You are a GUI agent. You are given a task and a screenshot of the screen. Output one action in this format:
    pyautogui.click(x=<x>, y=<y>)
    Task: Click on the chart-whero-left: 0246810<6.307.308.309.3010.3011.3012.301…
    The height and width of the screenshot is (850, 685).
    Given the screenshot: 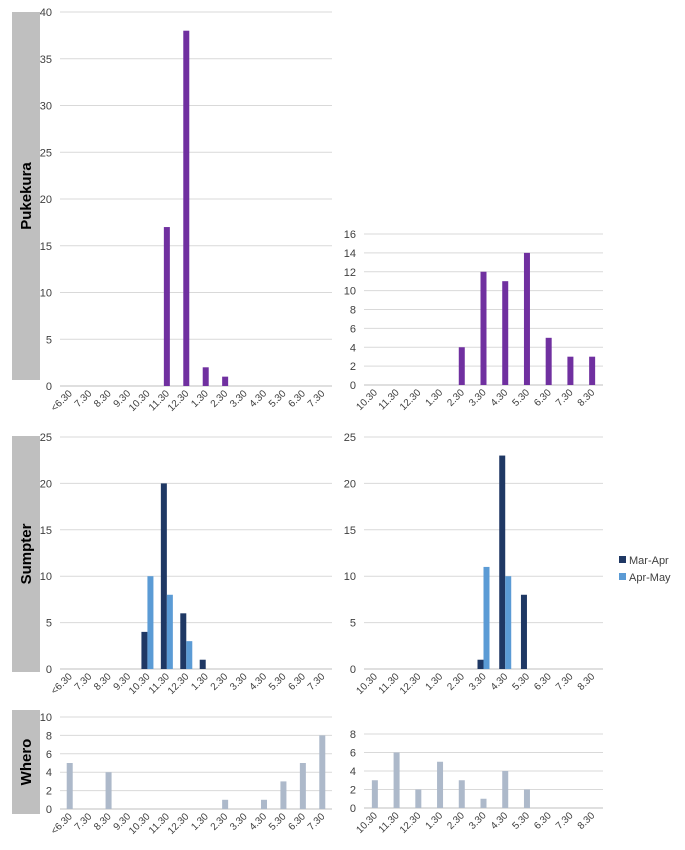 What is the action you would take?
    pyautogui.click(x=186, y=774)
    